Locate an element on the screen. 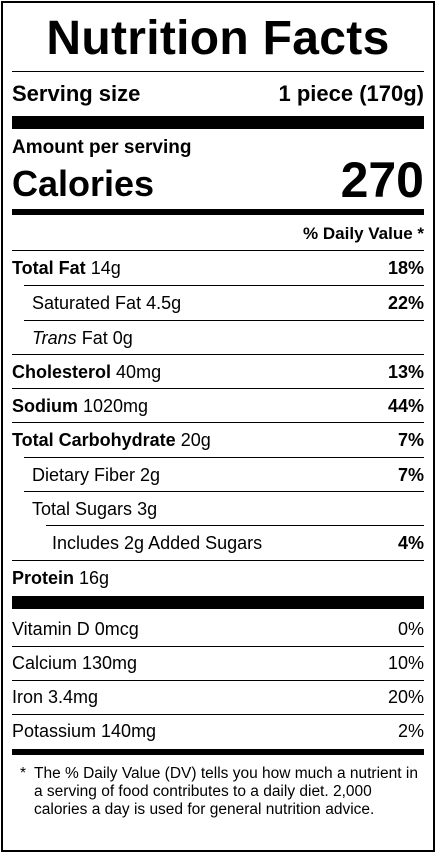 This screenshot has width=444, height=859. vitamin-dv: 0% is located at coordinates (410, 629).